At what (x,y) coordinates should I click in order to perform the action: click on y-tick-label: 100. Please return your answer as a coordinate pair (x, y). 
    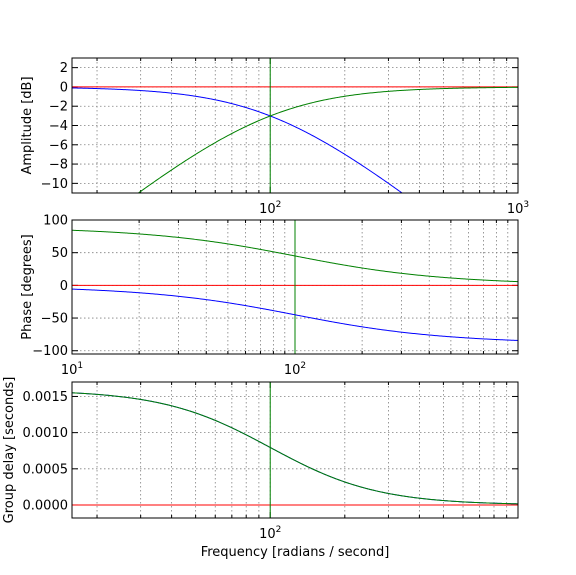
    Looking at the image, I should click on (55, 221).